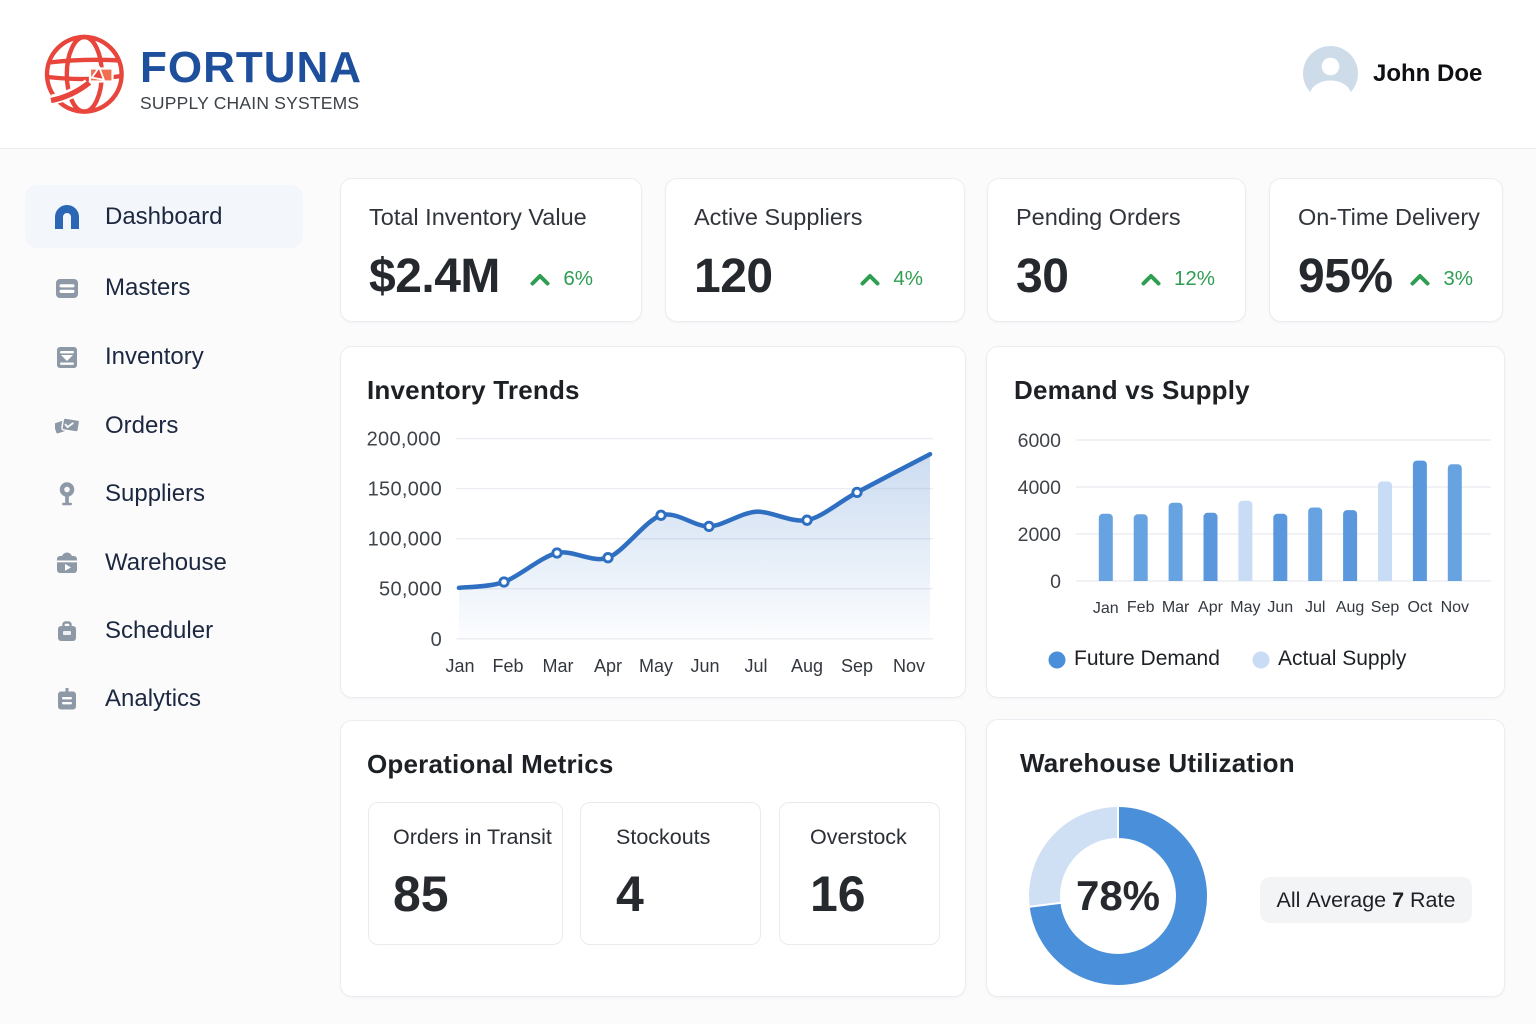  Describe the element at coordinates (1419, 607) in the screenshot. I see `svg-text: Oct` at that location.